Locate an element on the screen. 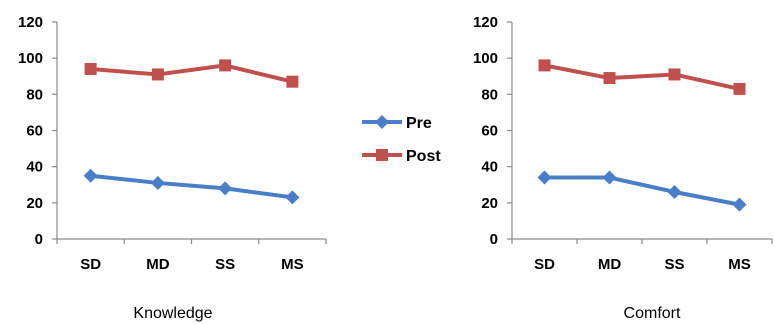 Image resolution: width=775 pixels, height=324 pixels. legend-post-label: Post is located at coordinates (423, 156).